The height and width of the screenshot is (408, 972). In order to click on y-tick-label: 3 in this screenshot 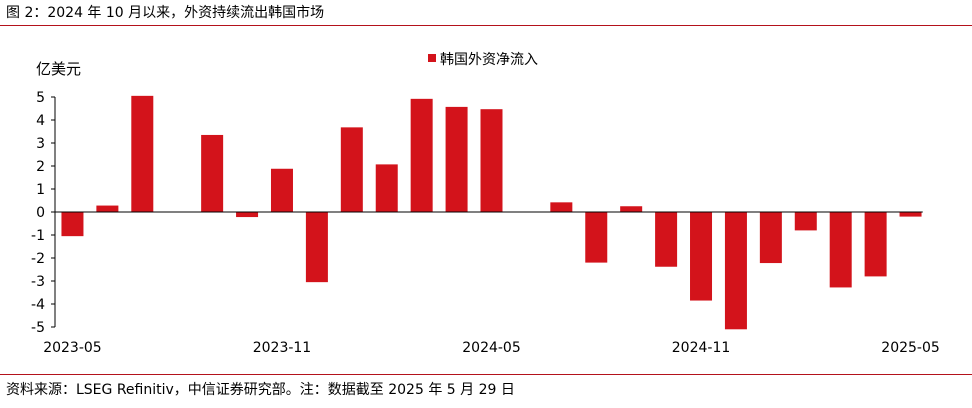, I will do `click(40, 144)`.